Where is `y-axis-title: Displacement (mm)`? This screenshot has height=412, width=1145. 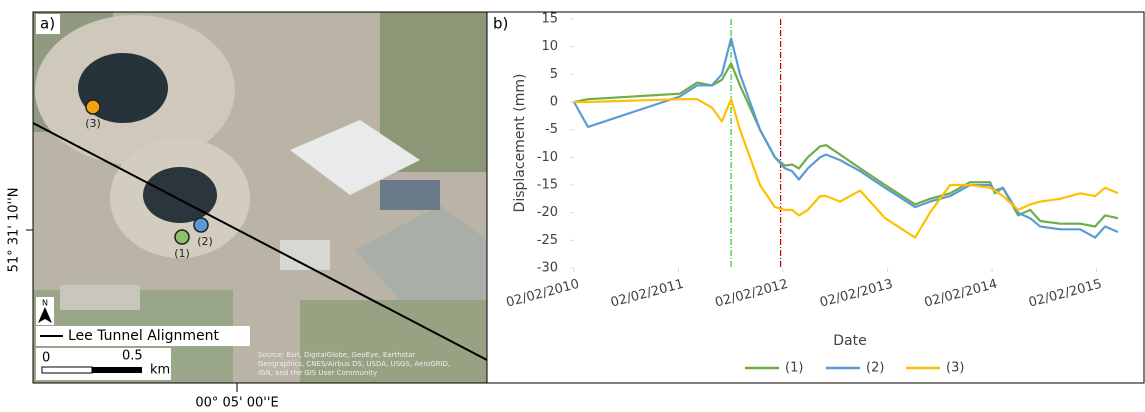
y-axis-title: Displacement (mm) is located at coordinates (520, 143).